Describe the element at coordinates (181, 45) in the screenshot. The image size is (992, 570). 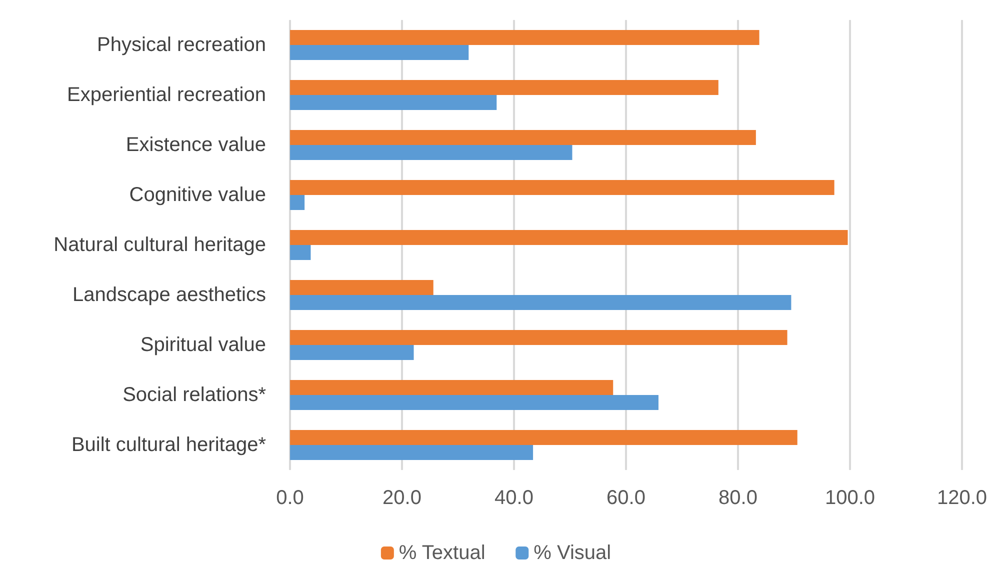
I see `y-tick-label: Physical recreation` at that location.